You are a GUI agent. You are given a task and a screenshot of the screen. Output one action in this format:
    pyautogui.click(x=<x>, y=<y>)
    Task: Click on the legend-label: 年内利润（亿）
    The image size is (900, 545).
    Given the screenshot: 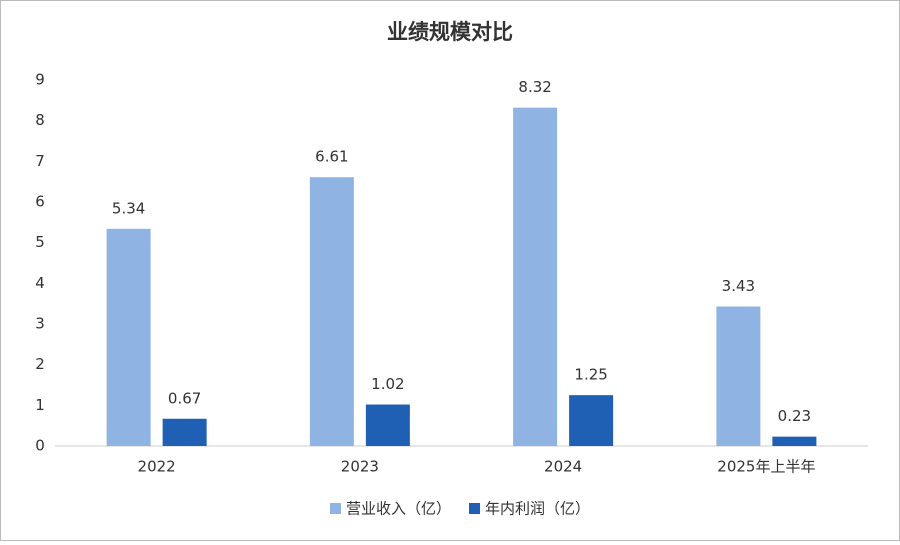 What is the action you would take?
    pyautogui.click(x=537, y=509)
    